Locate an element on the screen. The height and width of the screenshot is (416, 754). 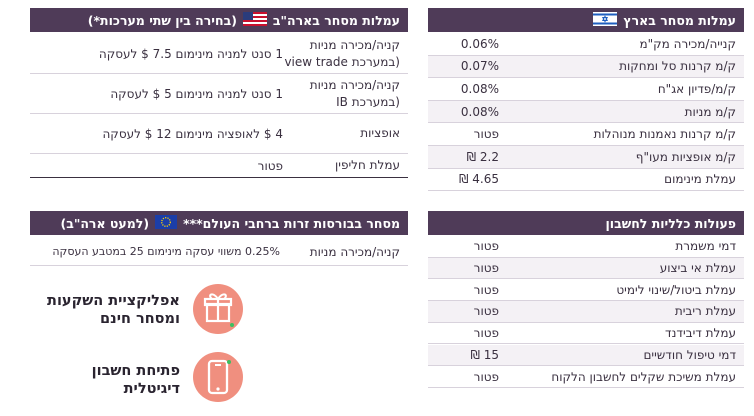
world-fees-title: מסחר בבורסות זרות ברחבי העולם*** is located at coordinates (291, 223).